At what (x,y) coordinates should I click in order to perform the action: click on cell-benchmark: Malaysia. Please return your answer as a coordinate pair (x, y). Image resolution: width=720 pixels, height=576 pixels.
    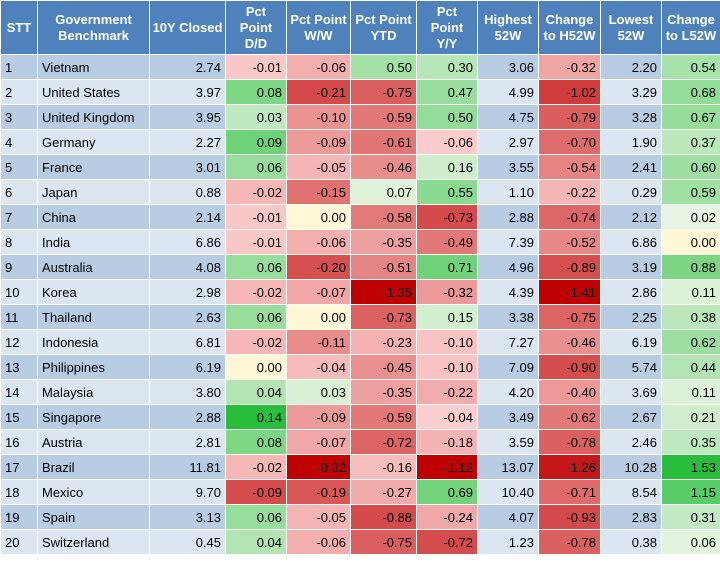
    Looking at the image, I should click on (93, 392).